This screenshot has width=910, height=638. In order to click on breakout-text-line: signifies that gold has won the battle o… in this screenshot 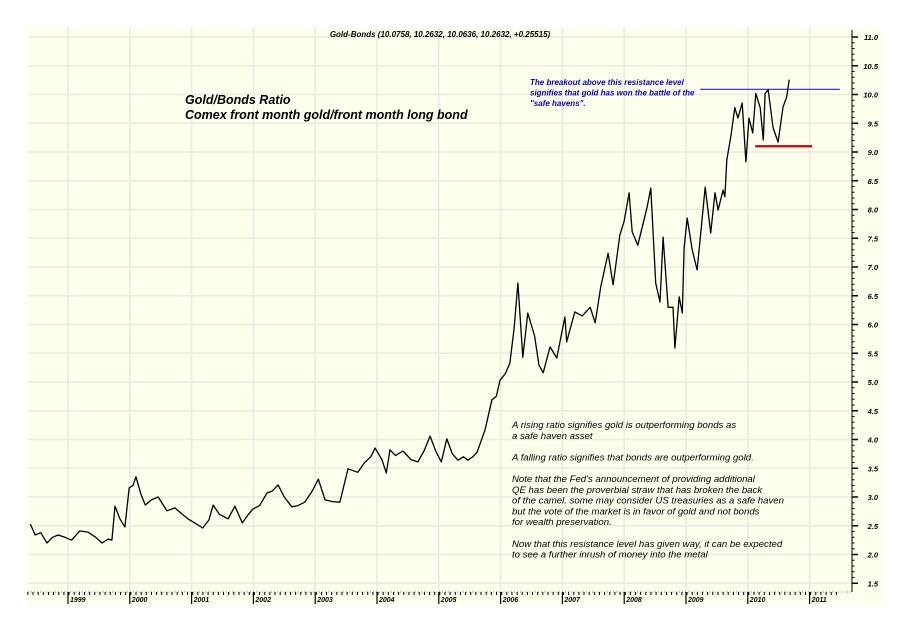, I will do `click(612, 93)`.